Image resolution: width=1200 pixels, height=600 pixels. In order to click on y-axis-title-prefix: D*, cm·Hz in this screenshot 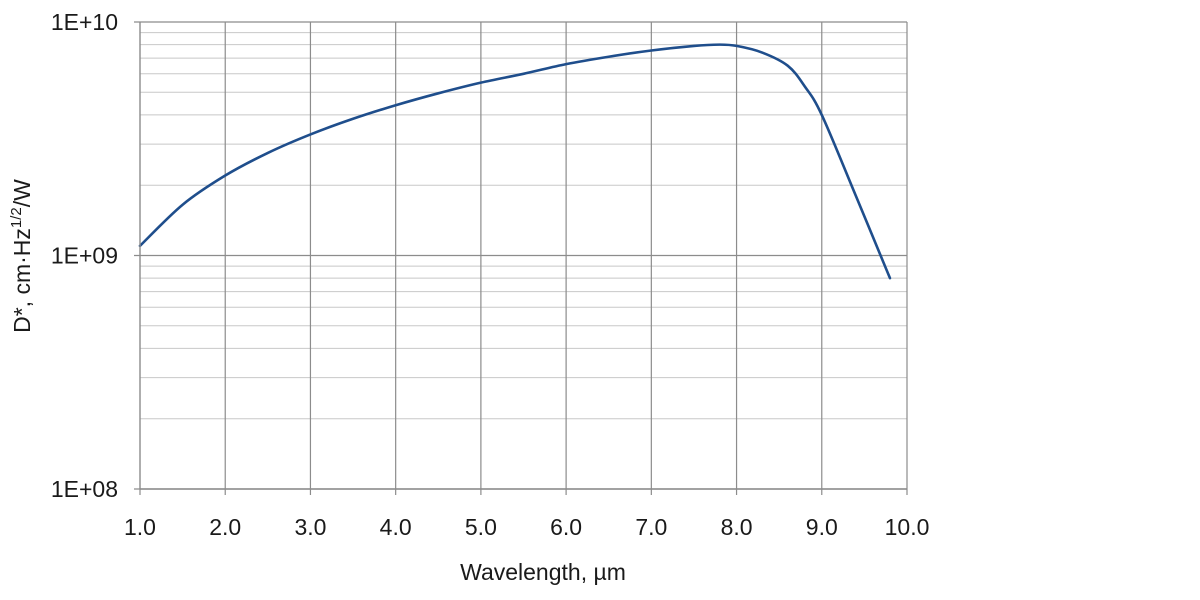, I will do `click(22, 280)`.